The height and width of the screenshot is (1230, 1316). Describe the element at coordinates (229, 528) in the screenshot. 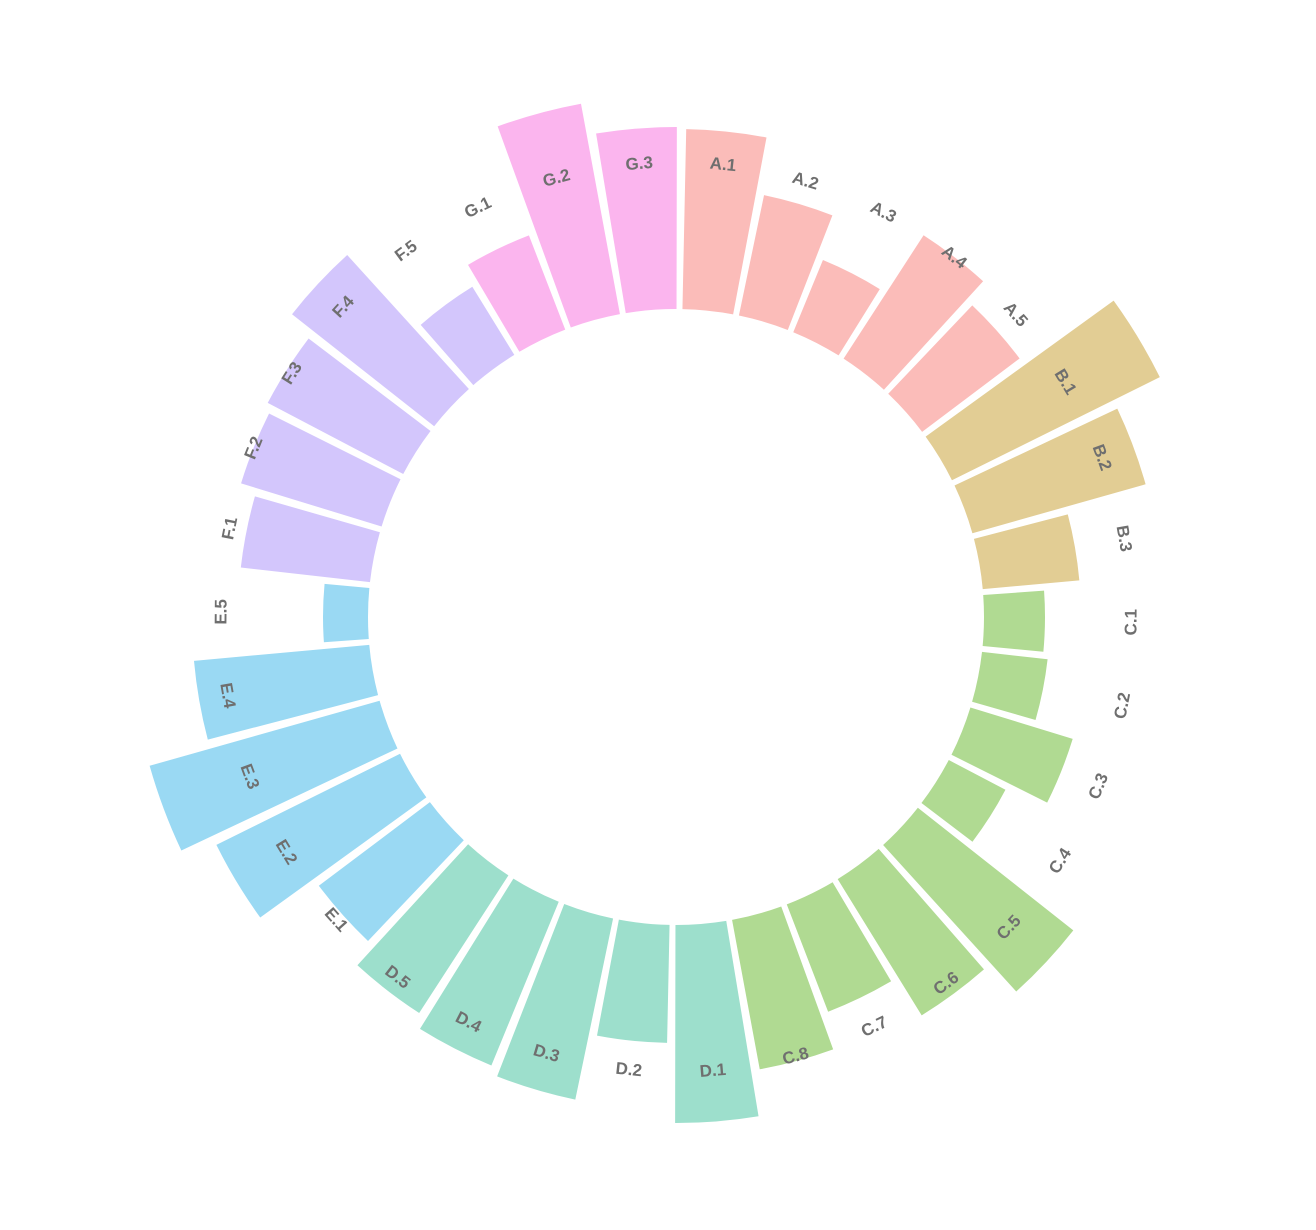

I see `bar-label-f-1: F.1` at that location.